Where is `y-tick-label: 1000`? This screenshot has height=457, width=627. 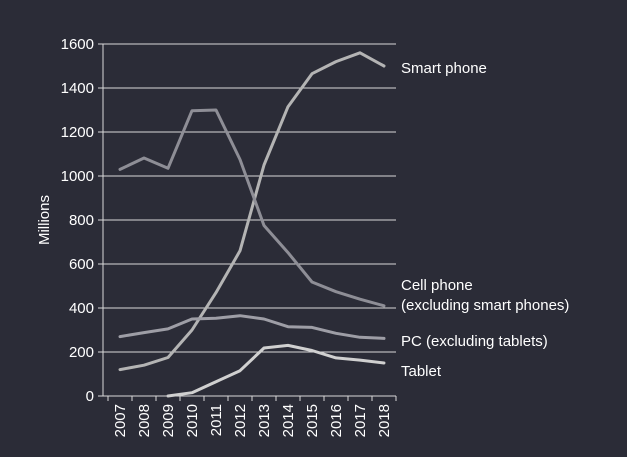
y-tick-label: 1000 is located at coordinates (77, 176).